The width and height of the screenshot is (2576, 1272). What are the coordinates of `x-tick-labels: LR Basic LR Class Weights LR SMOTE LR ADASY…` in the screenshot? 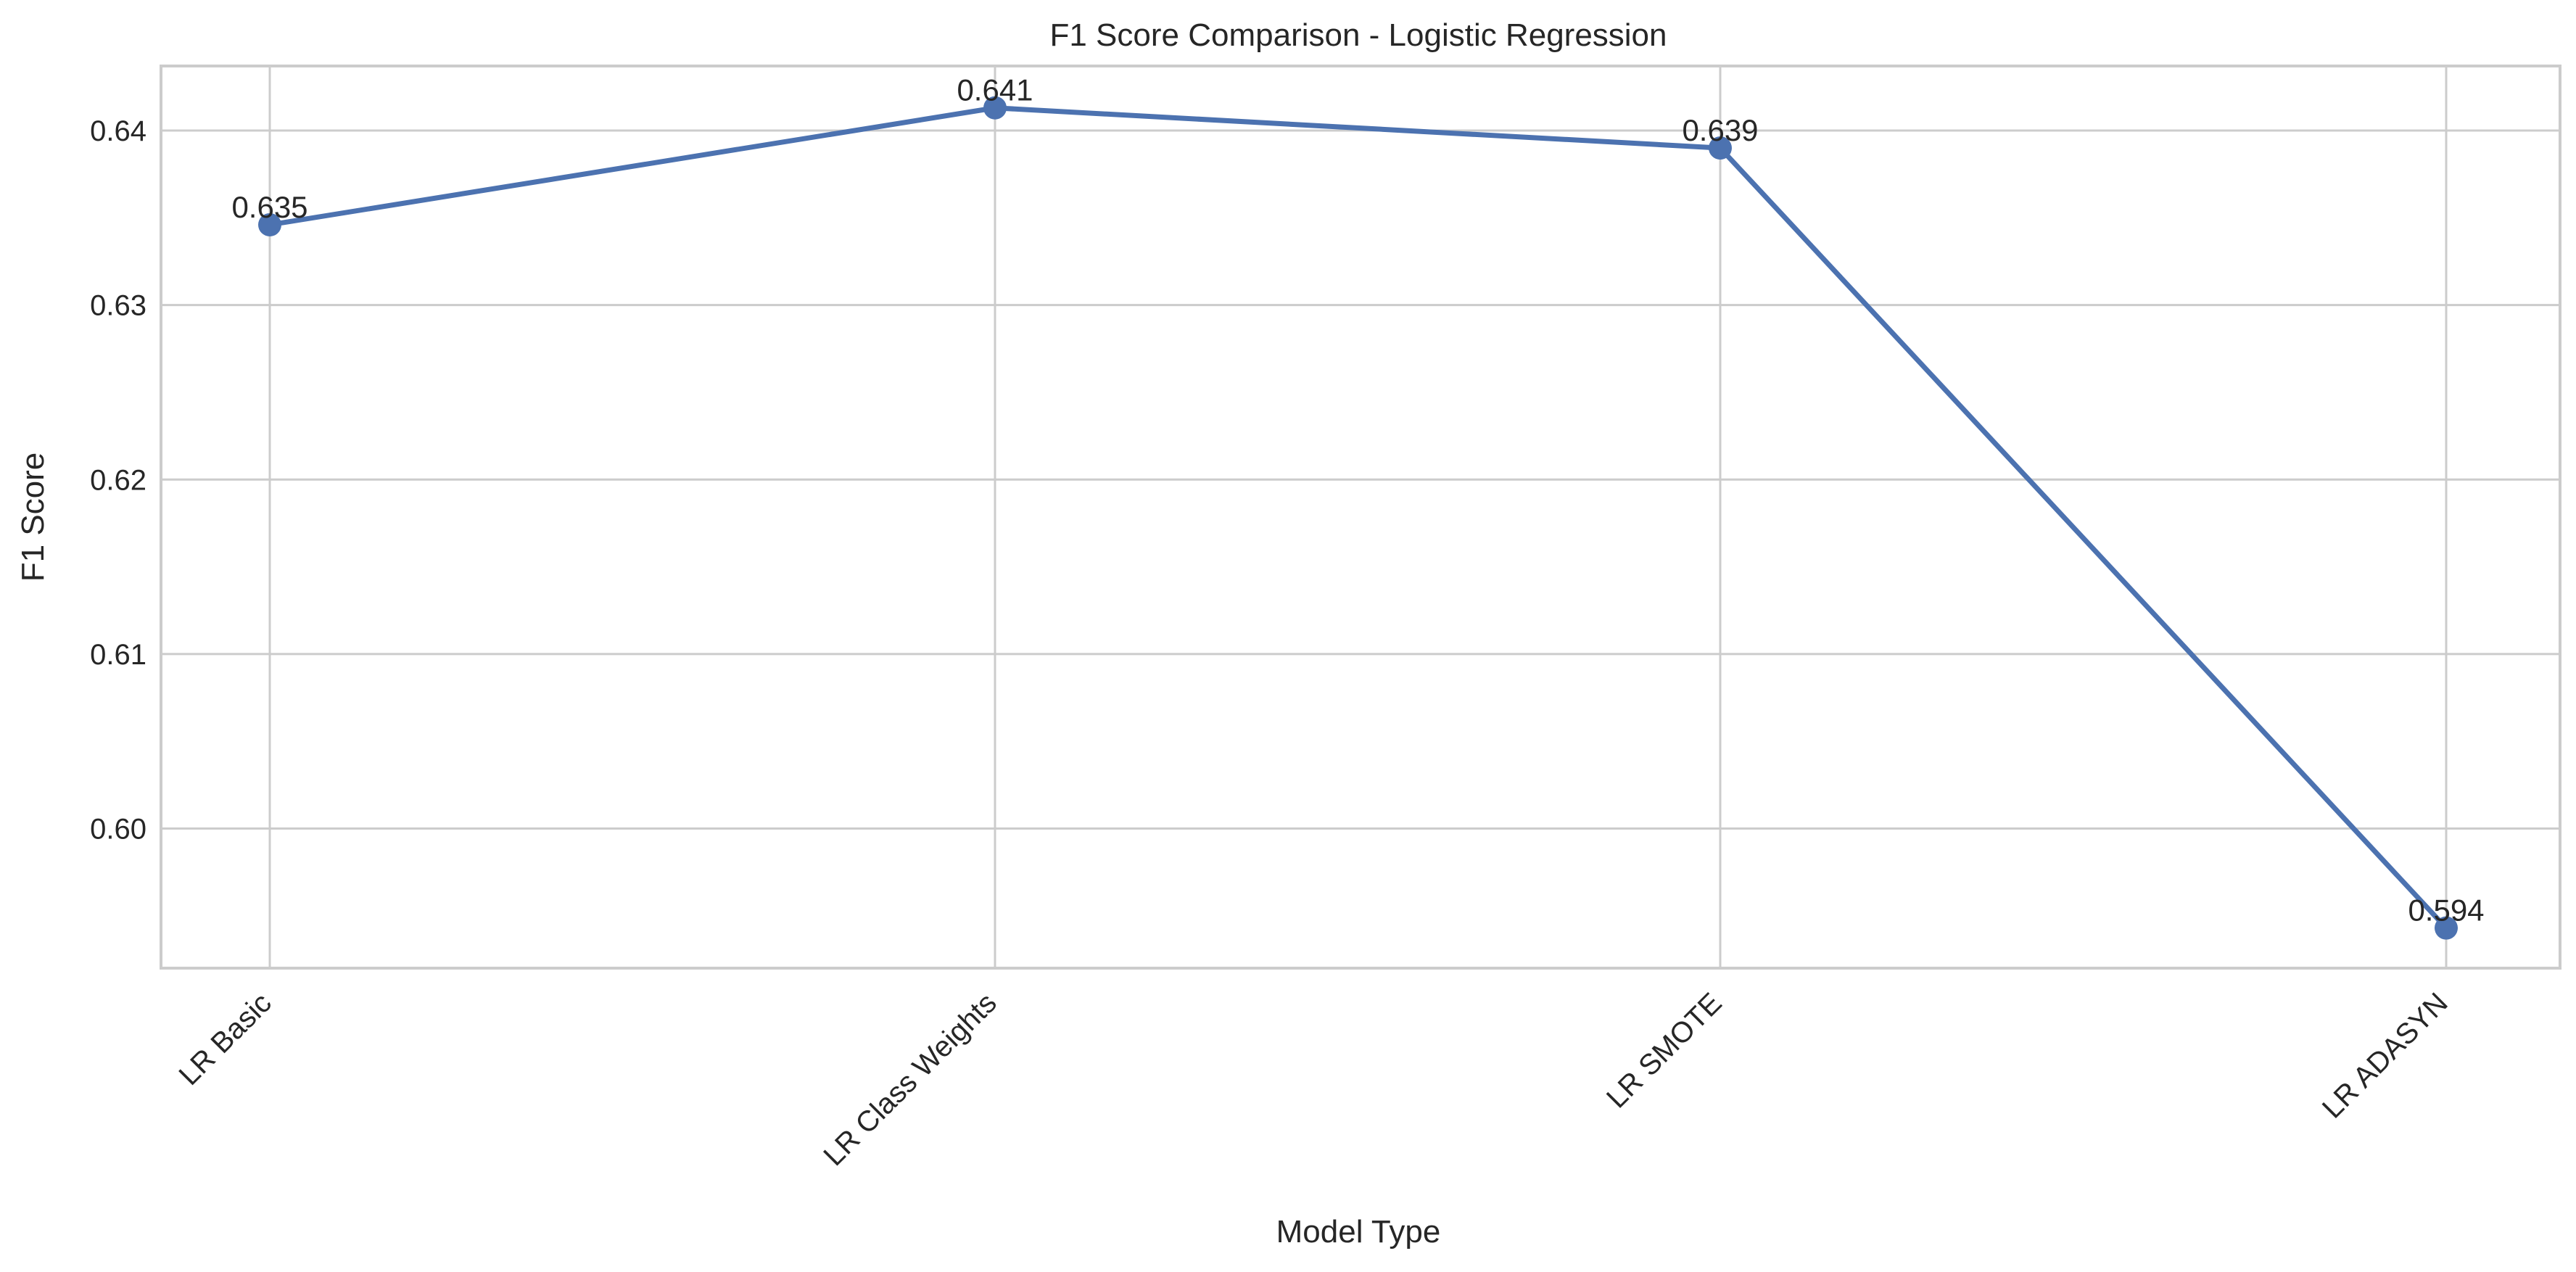 It's located at (1313, 1079).